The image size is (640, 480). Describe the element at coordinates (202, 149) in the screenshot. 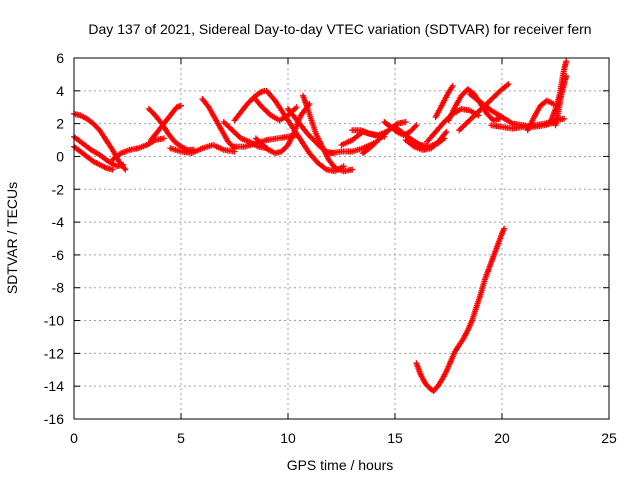

I see `series-prn-g` at that location.